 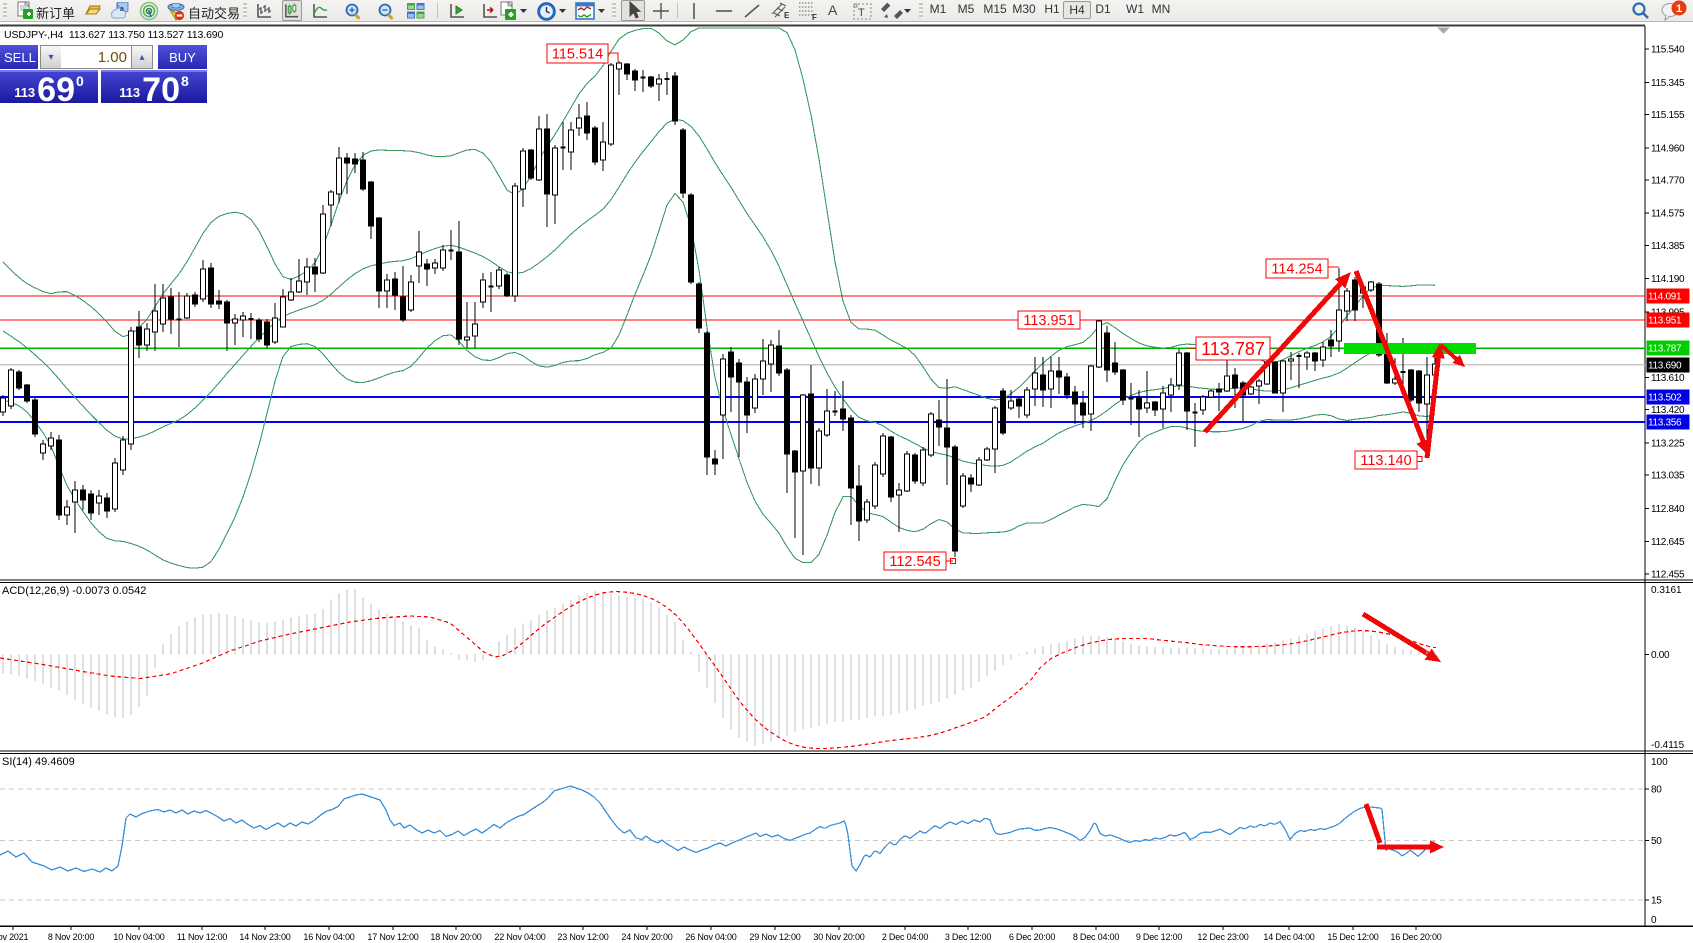 I want to click on svg-text: 113.356, so click(x=1665, y=423).